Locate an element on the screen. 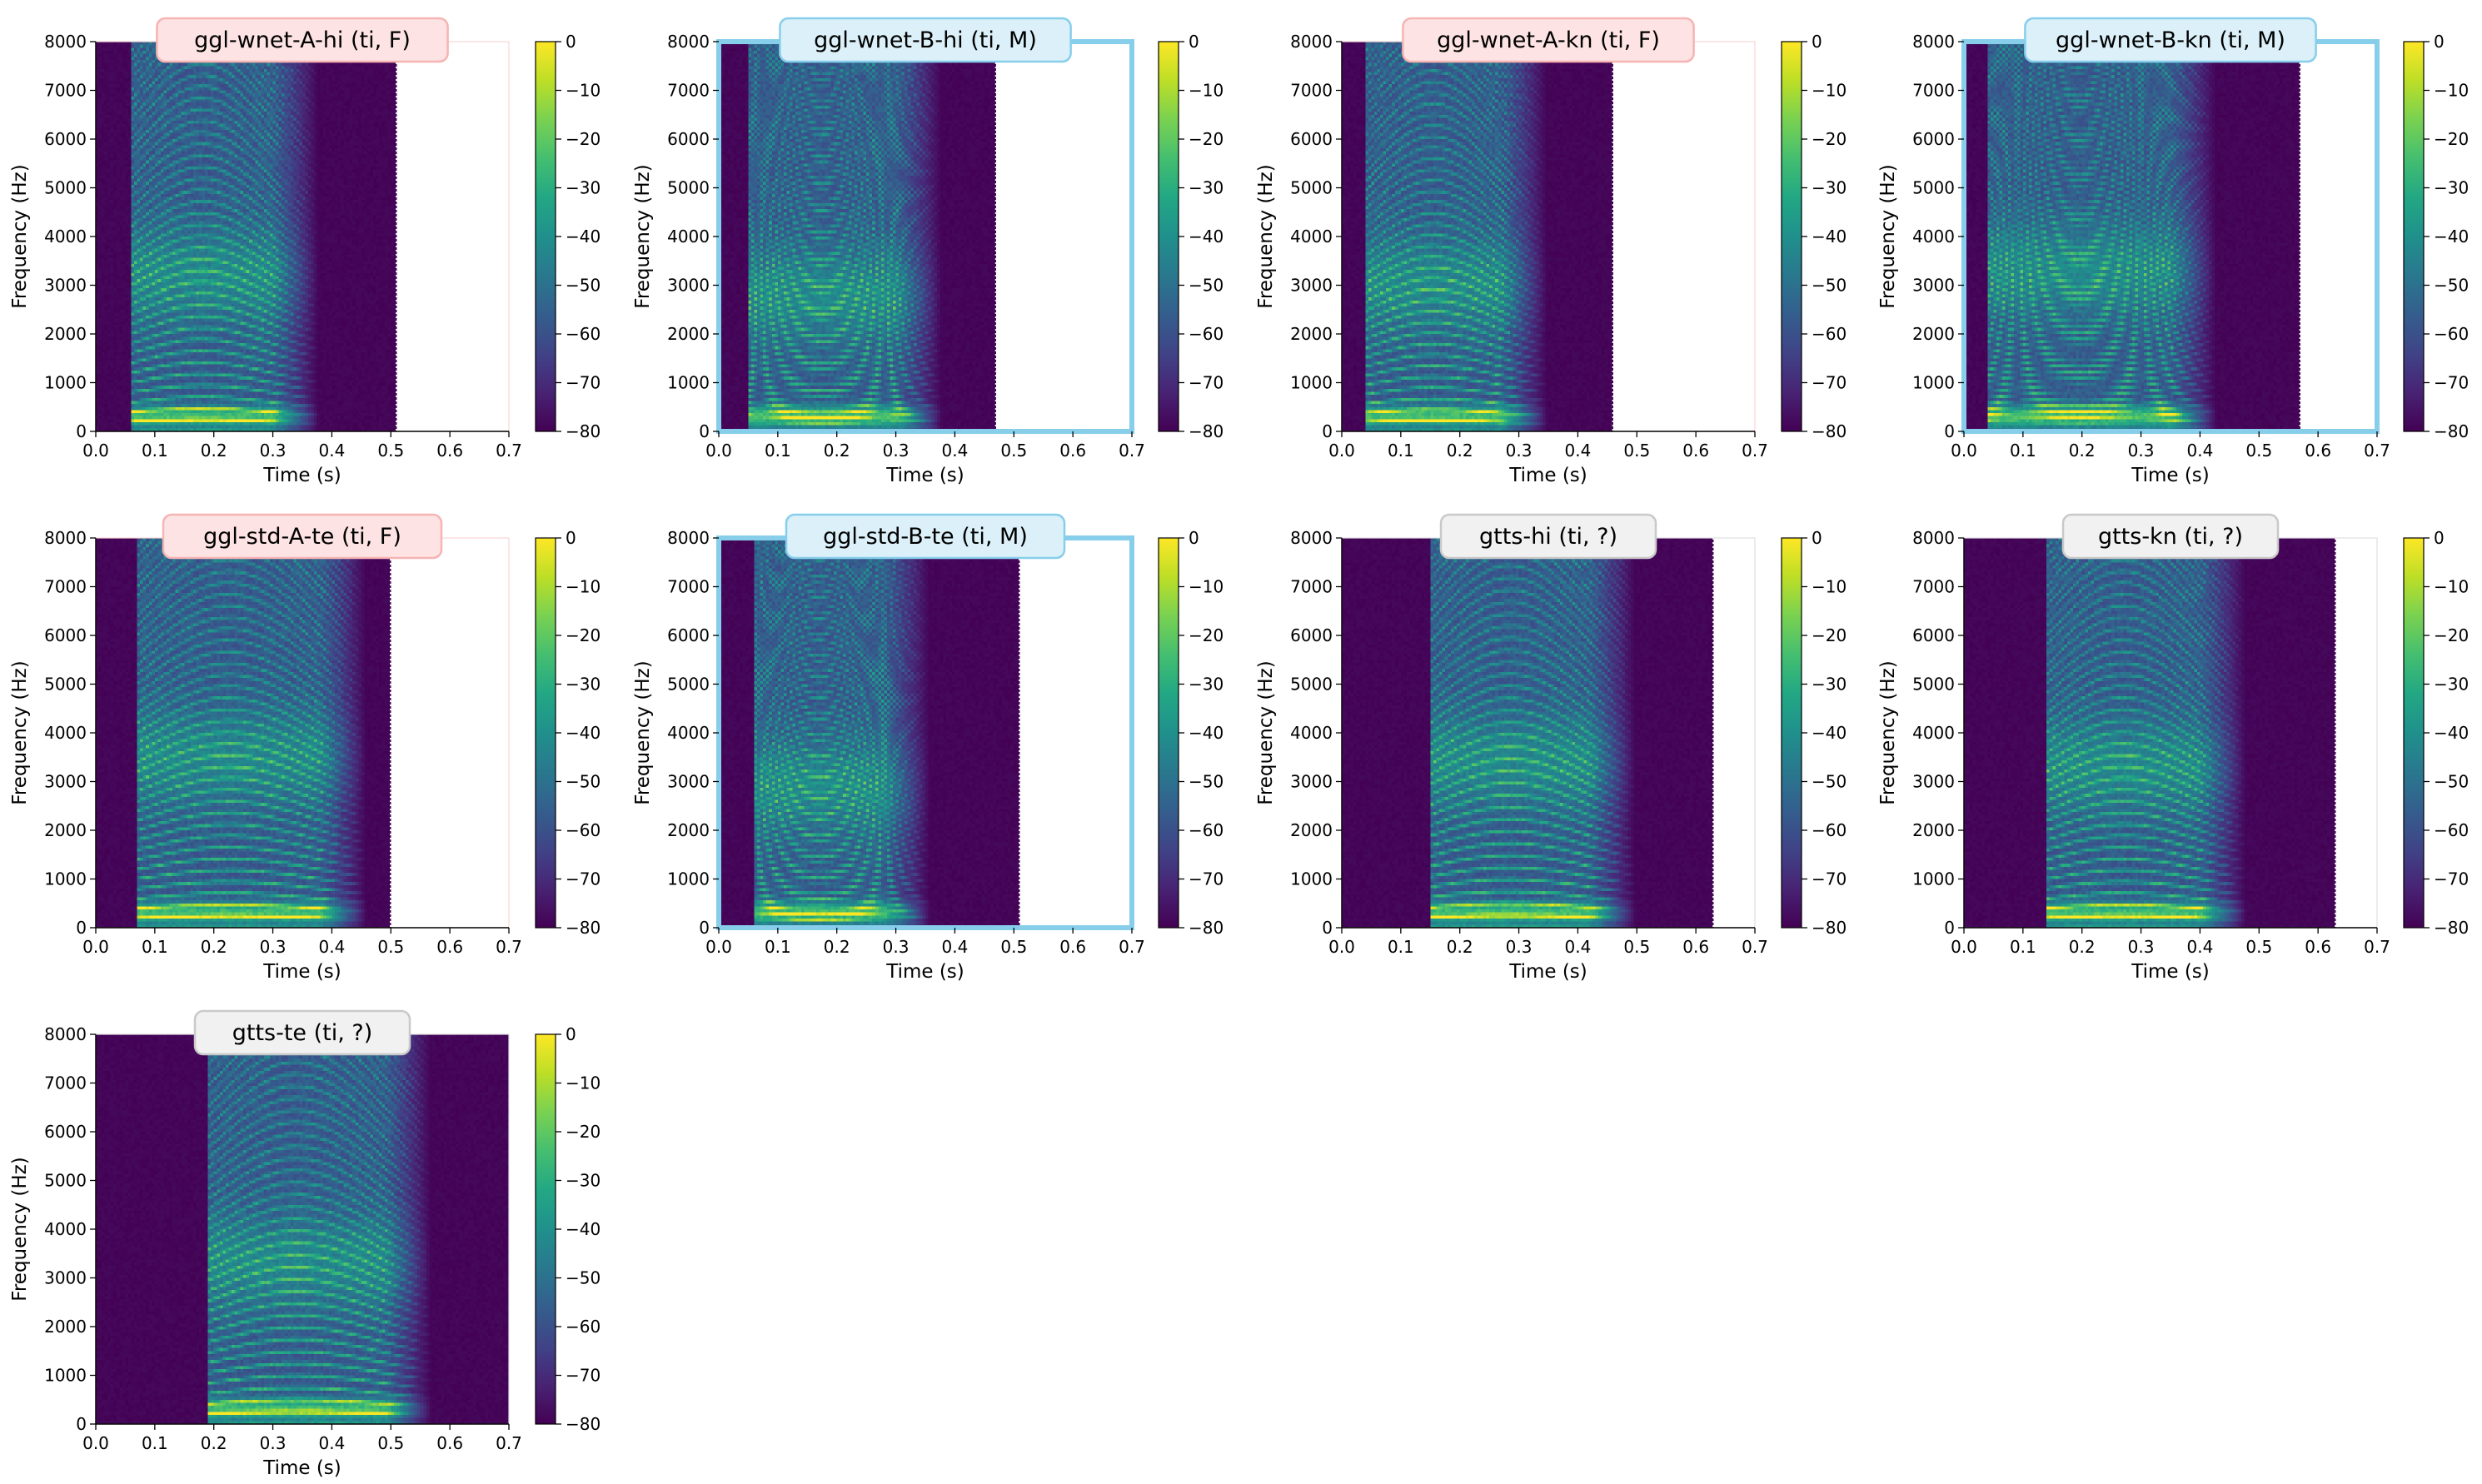 This screenshot has width=2482, height=1484. y-tick-label: 0 is located at coordinates (81, 1424).